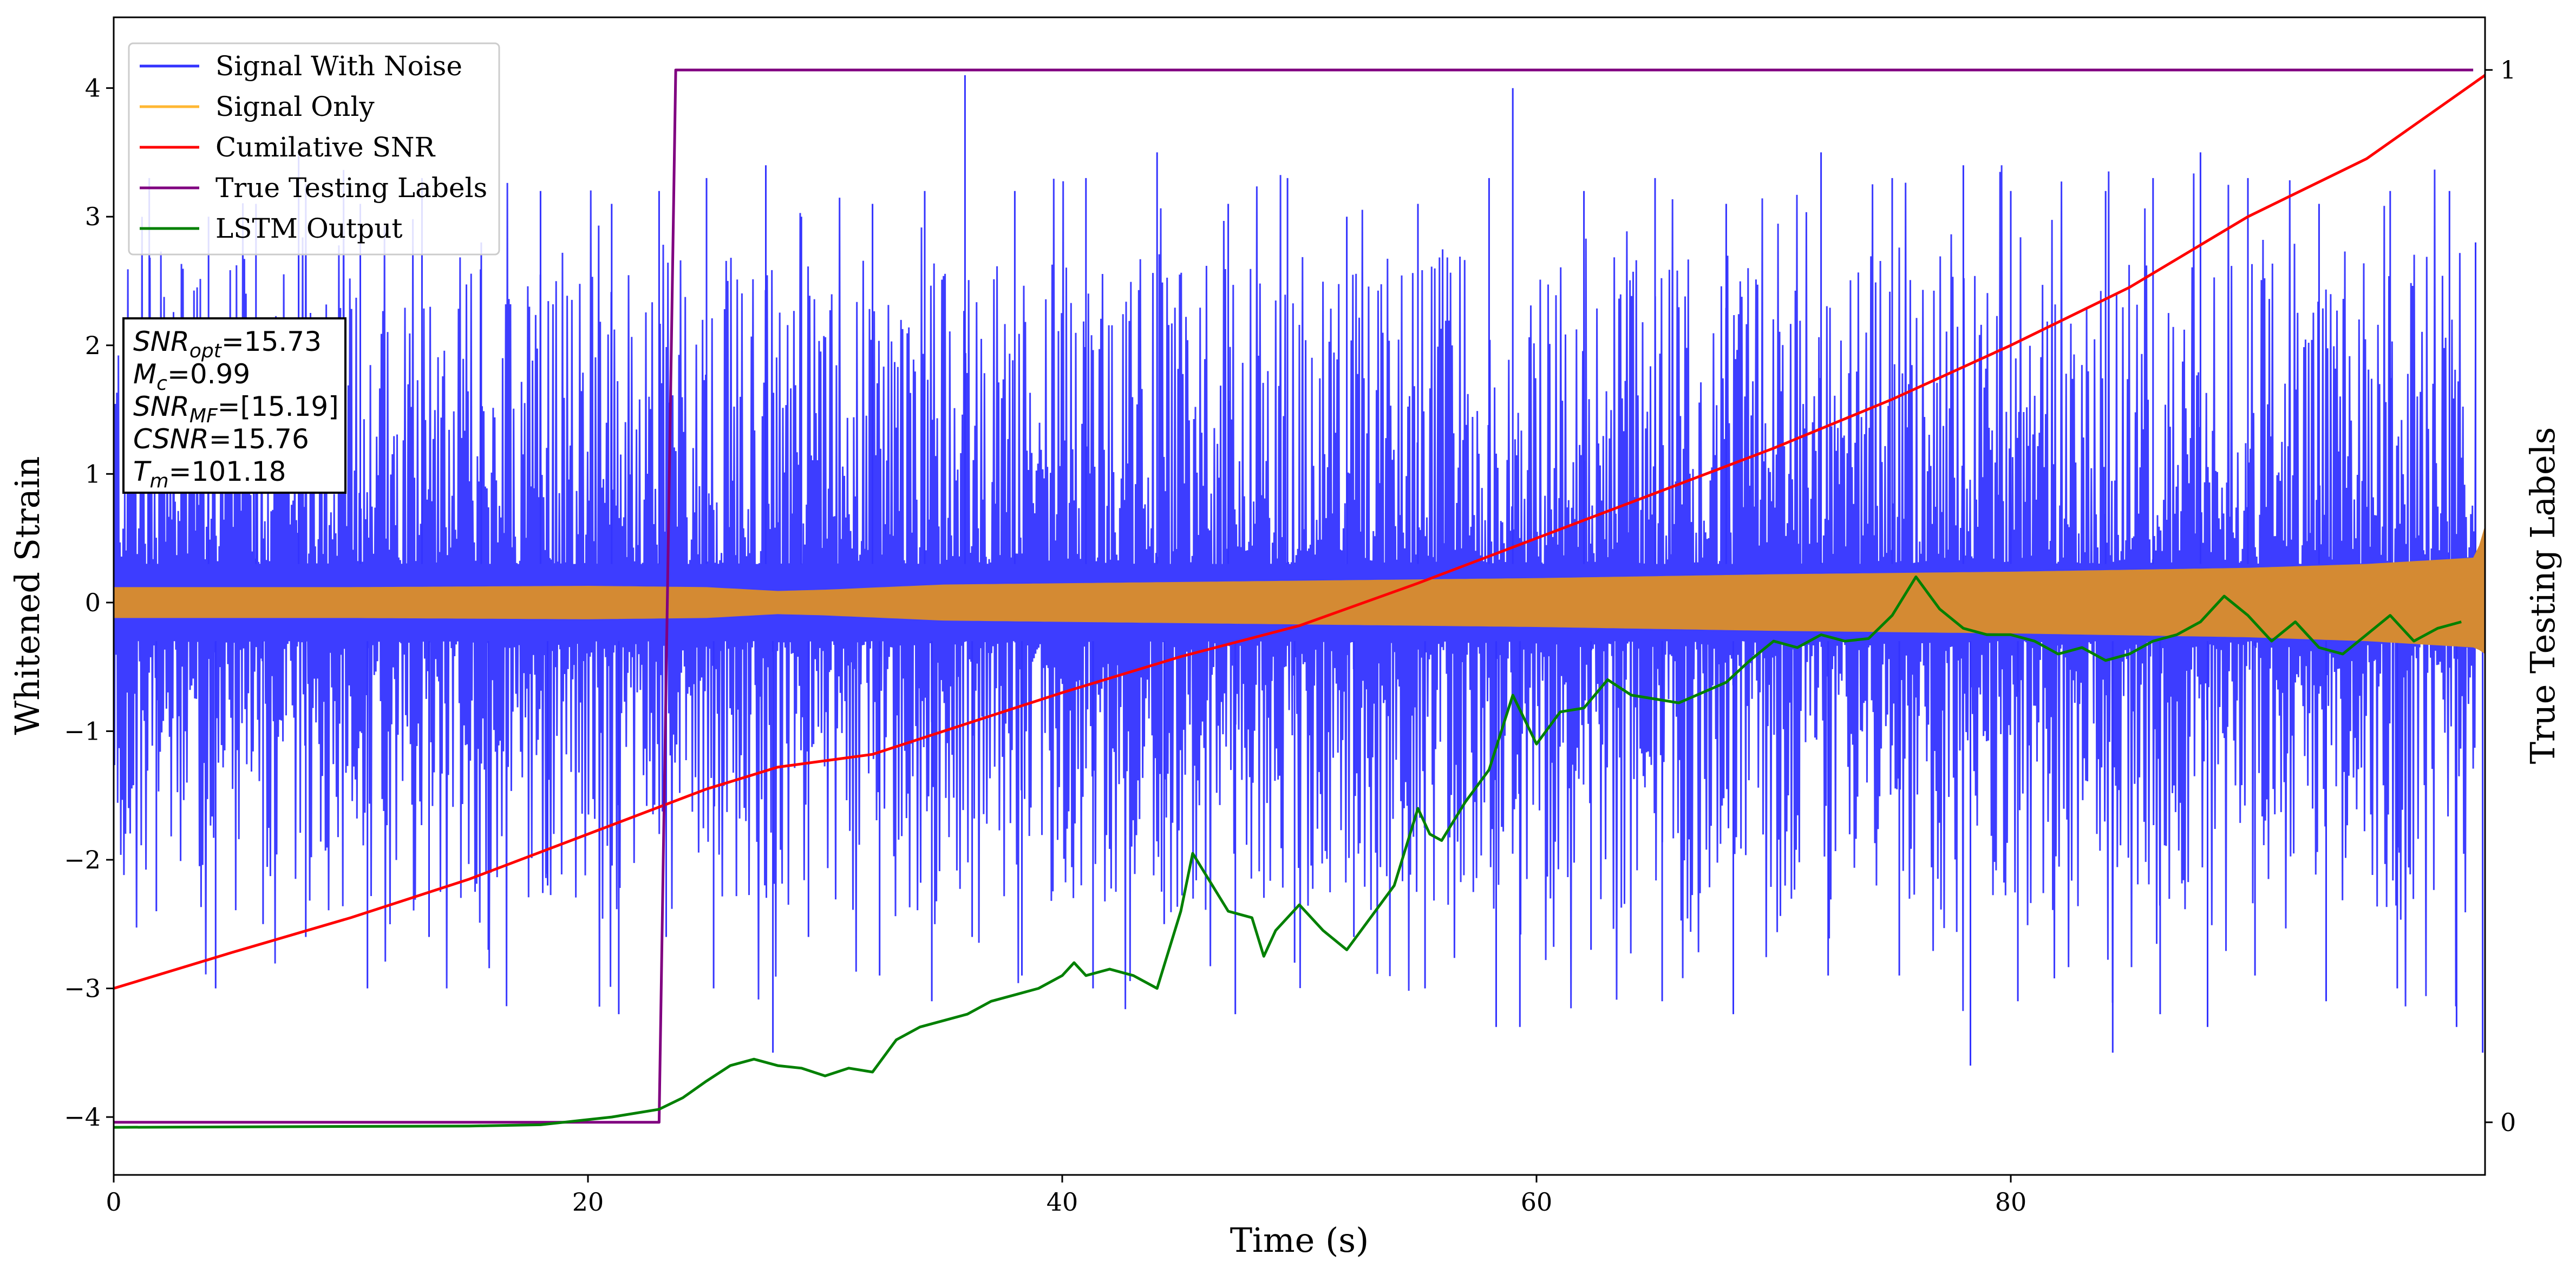  I want to click on y-tick-label: 4, so click(93, 88).